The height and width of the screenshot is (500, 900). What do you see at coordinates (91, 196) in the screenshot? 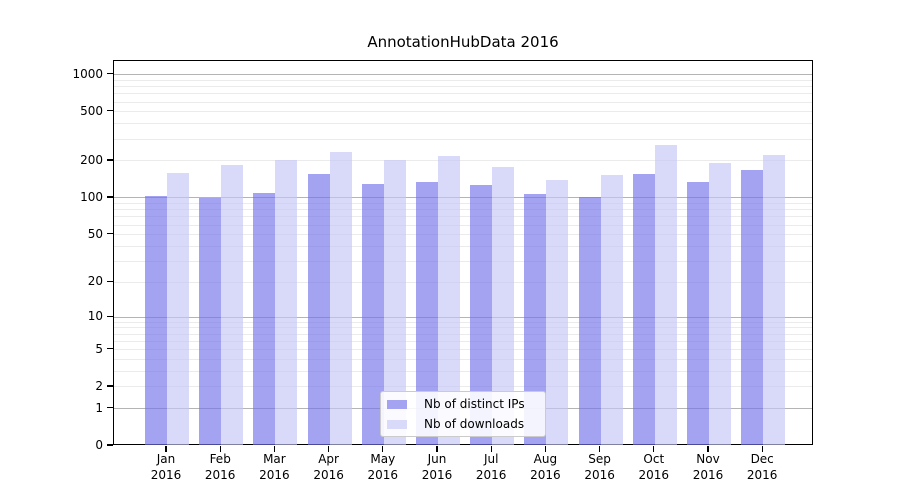
I see `y-tick-label: 100` at bounding box center [91, 196].